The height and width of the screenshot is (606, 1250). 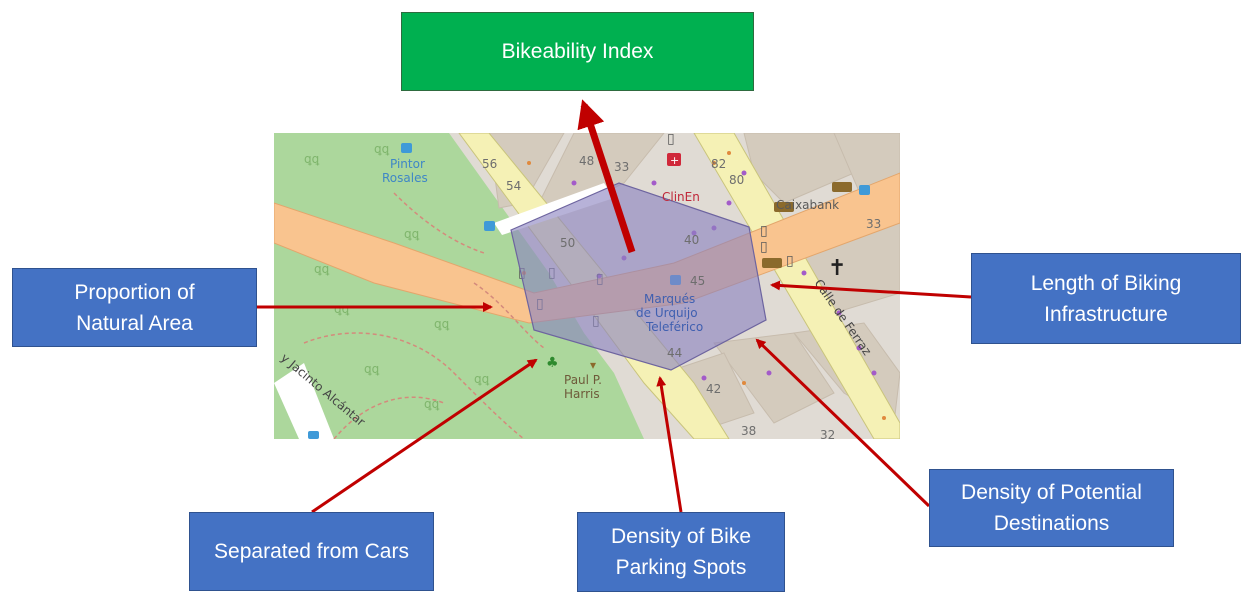 I want to click on road-main, so click(x=587, y=248).